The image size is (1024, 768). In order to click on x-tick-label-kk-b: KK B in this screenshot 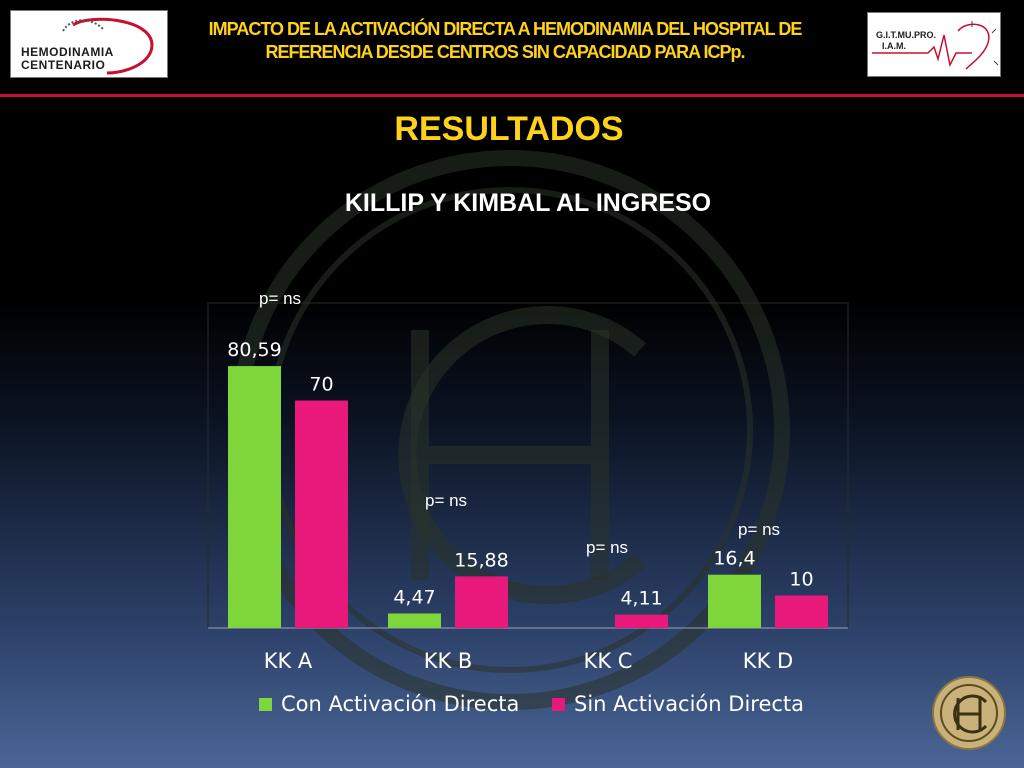, I will do `click(448, 661)`.